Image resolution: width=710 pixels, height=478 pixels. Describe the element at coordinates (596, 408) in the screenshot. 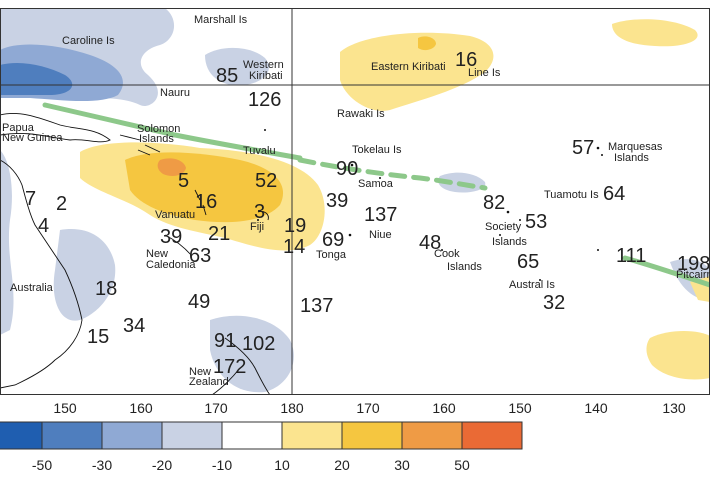

I see `longitude-tick-label: 140` at that location.